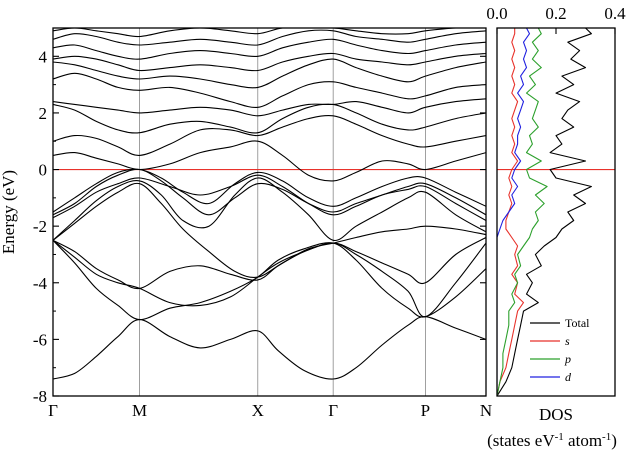  What do you see at coordinates (560, 350) in the screenshot?
I see `dos-legend: Total spd` at bounding box center [560, 350].